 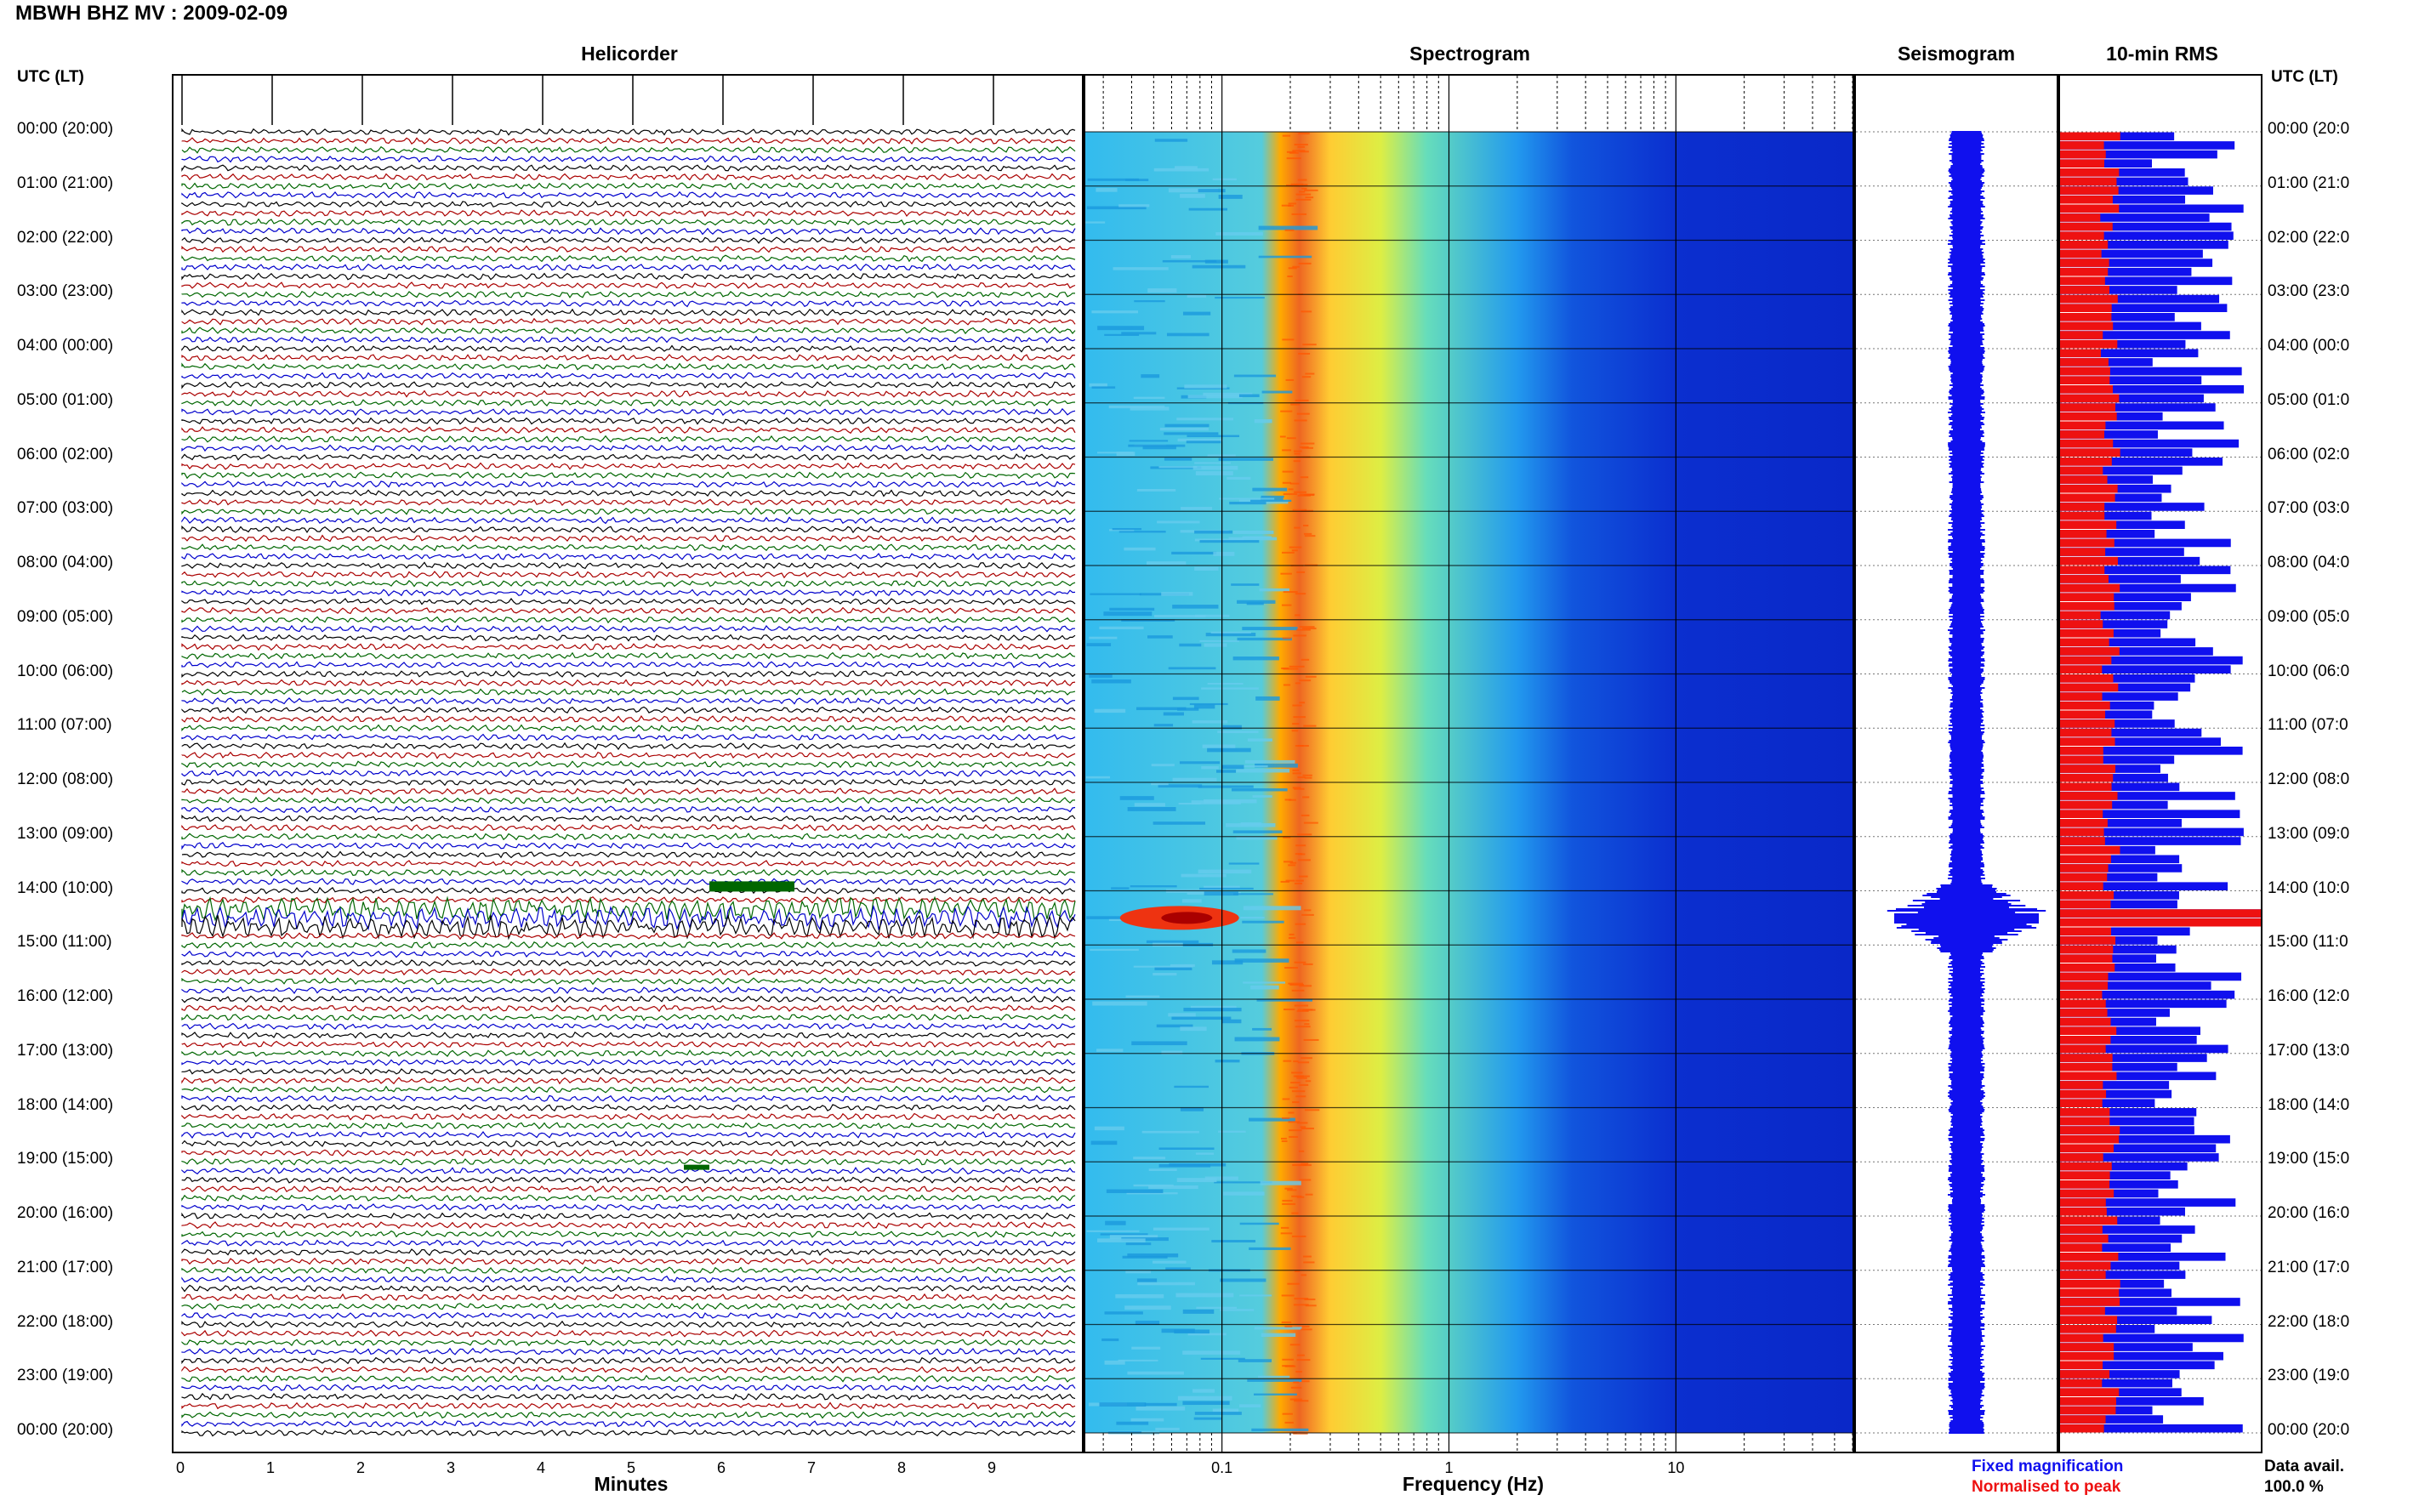 What do you see at coordinates (1473, 1484) in the screenshot?
I see `spectrogram-x-label: Frequency (Hz)` at bounding box center [1473, 1484].